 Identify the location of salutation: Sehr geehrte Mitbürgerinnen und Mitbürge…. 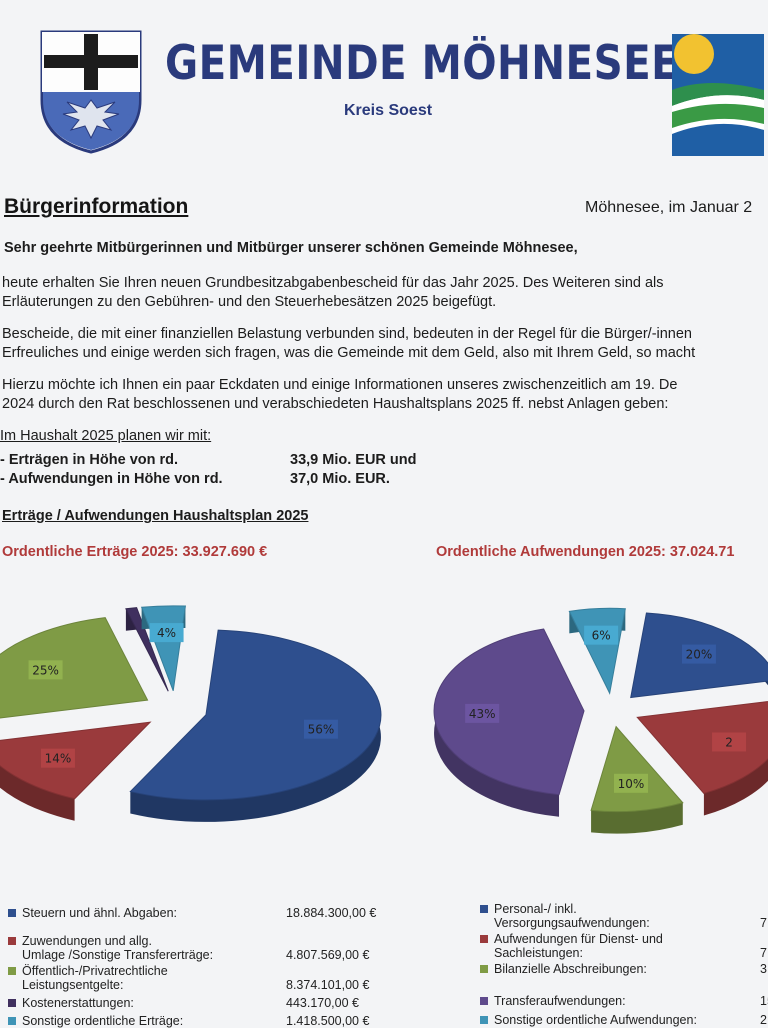
(291, 248).